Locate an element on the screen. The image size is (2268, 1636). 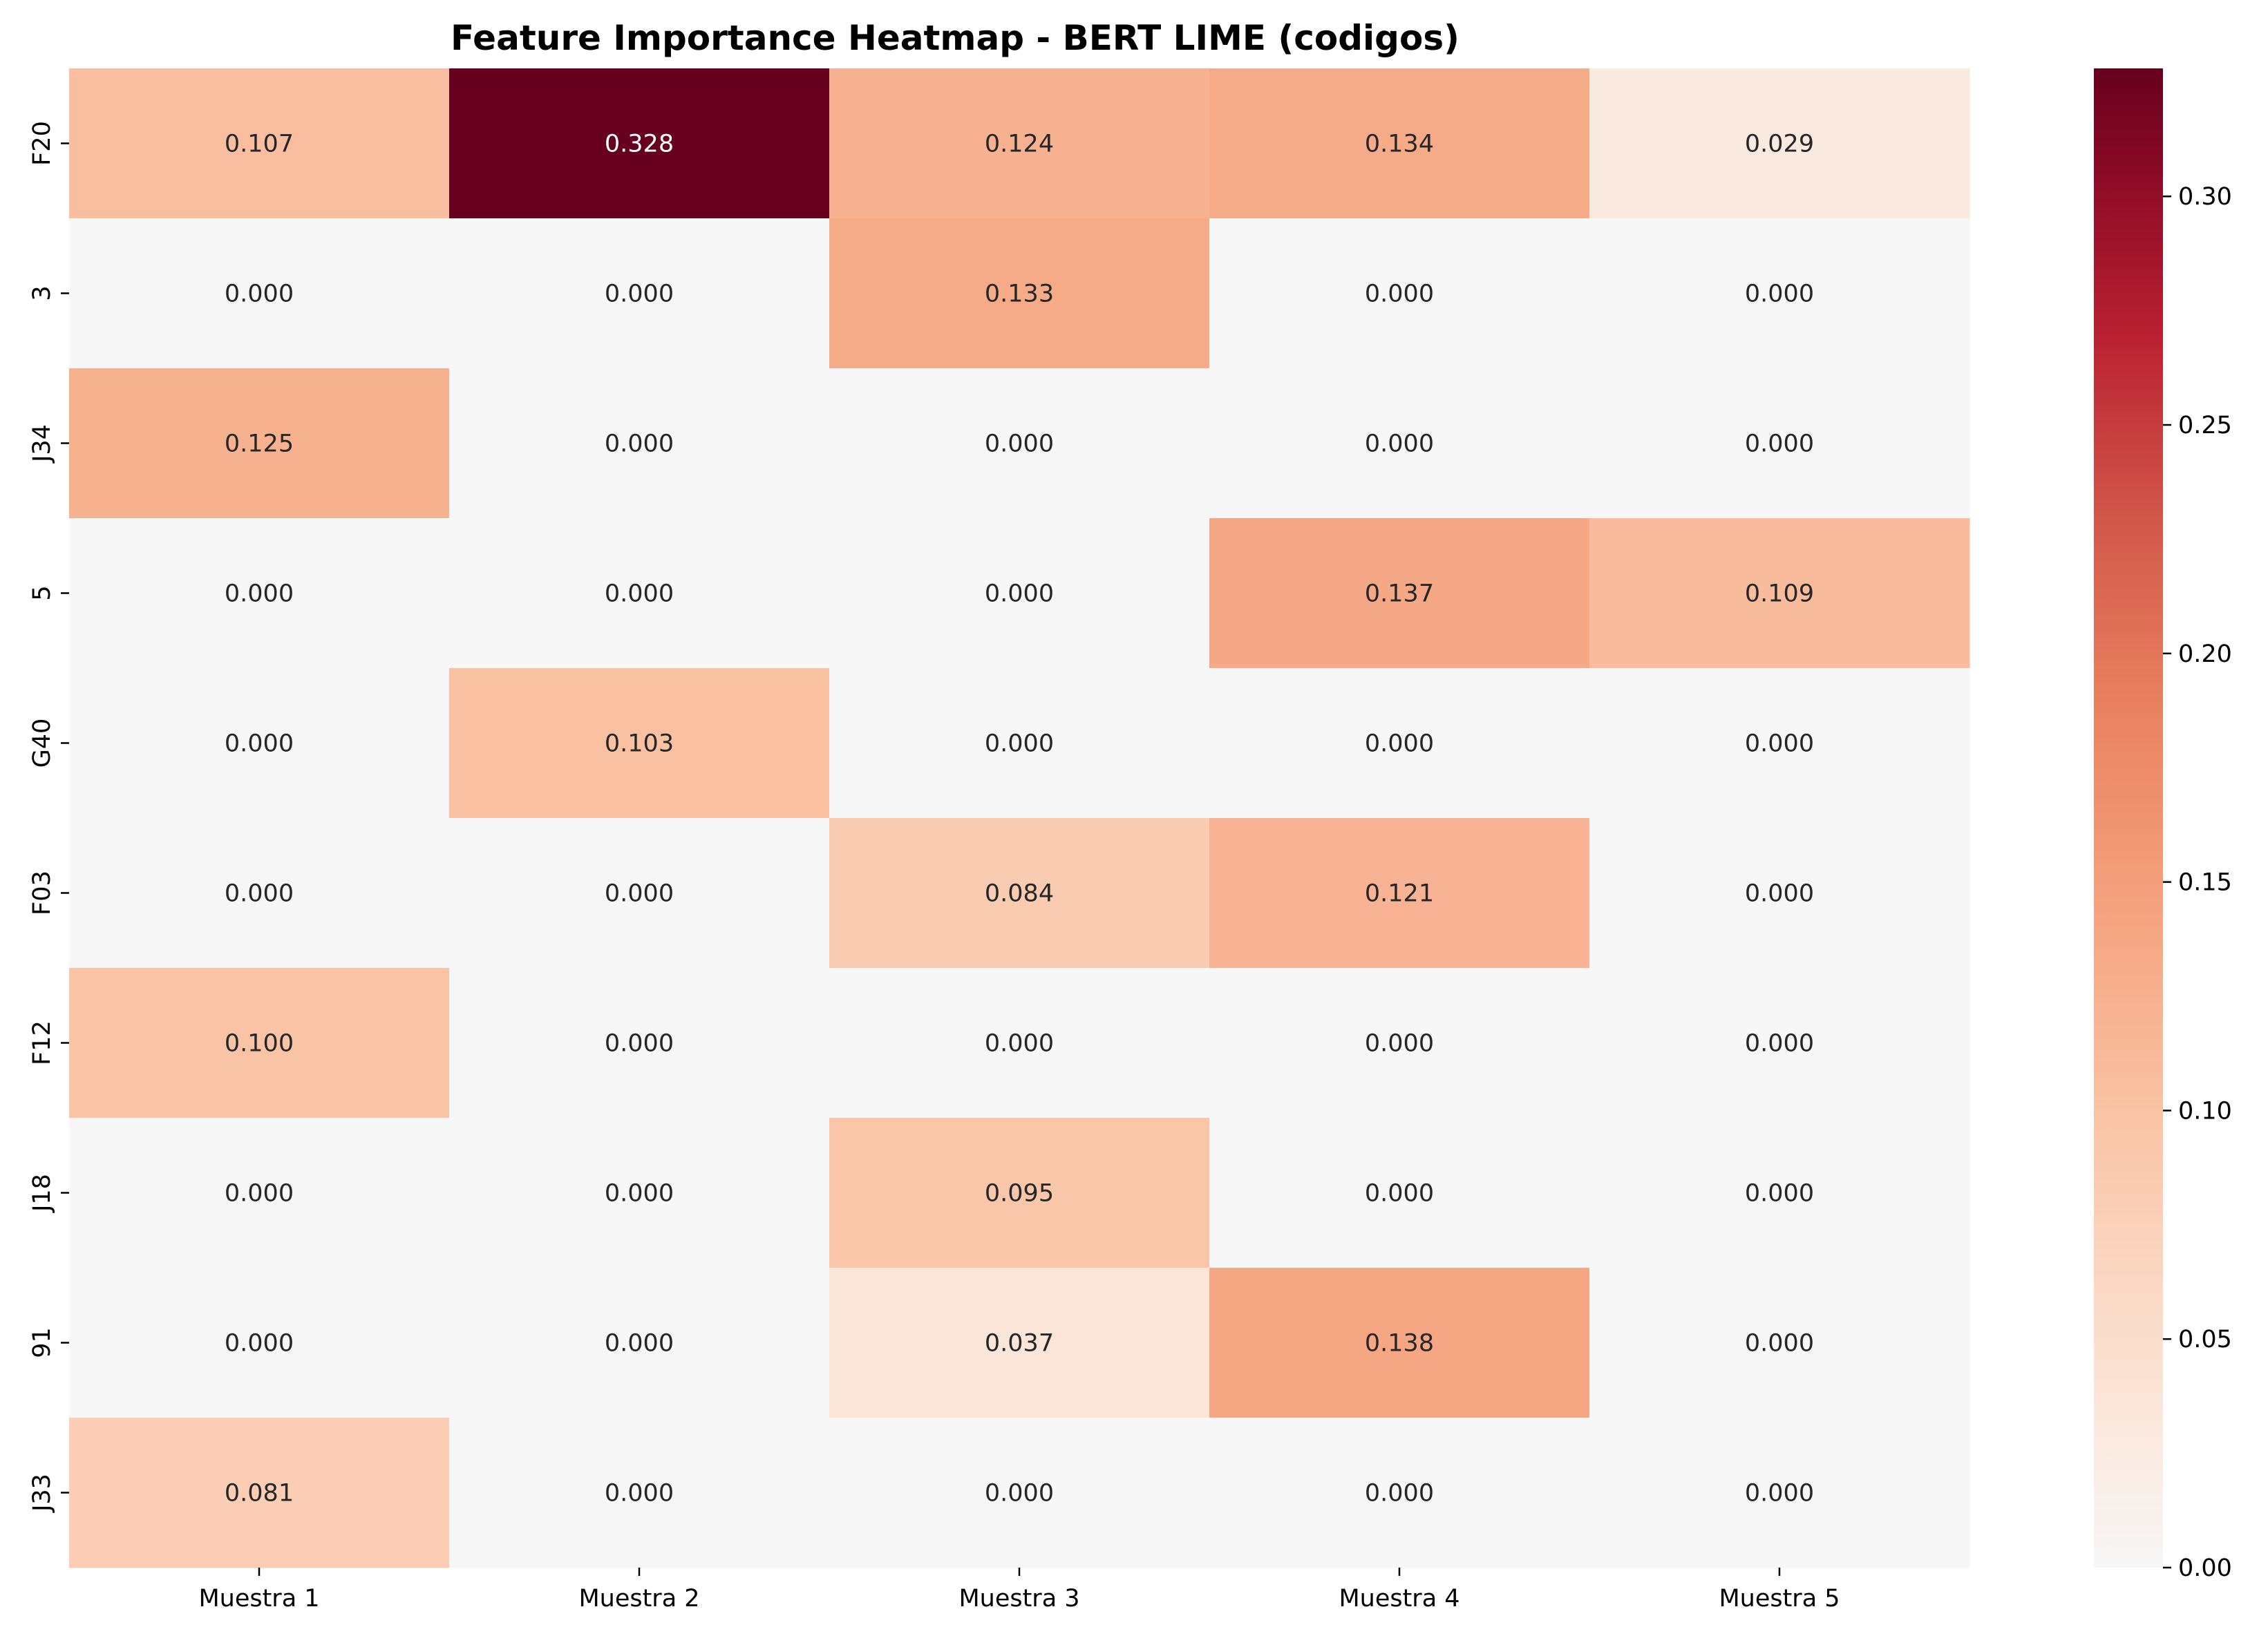
cell-value-label-r2-c0: 0.125 is located at coordinates (259, 444).